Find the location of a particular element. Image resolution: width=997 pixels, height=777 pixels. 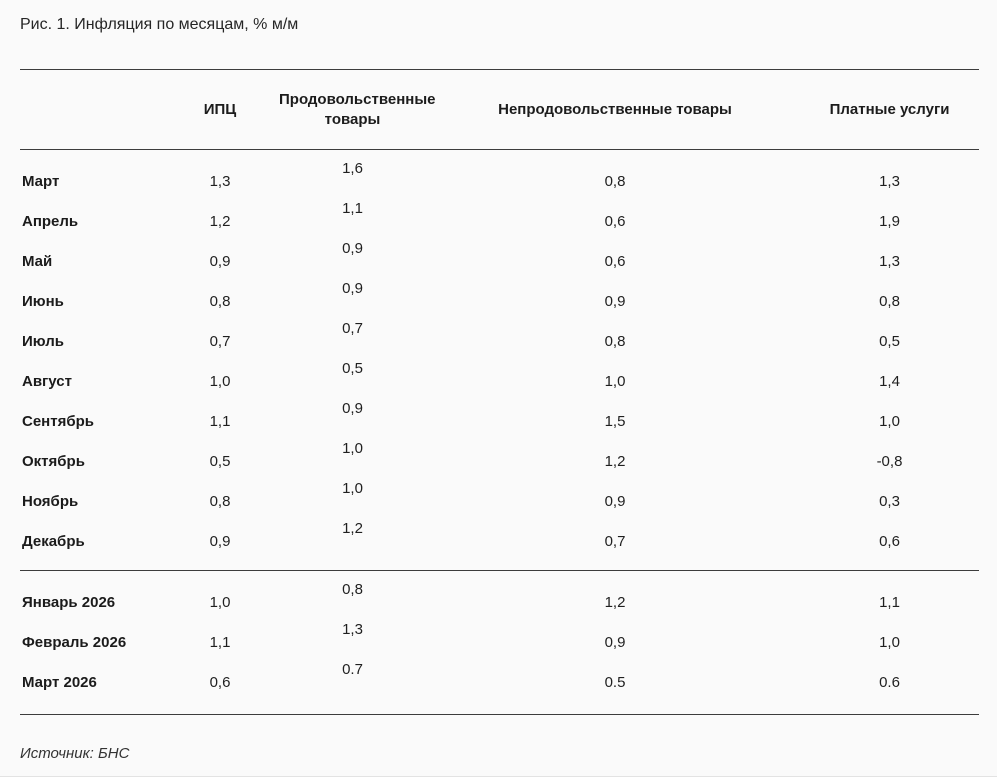

row-month-label: Ноябрь is located at coordinates (50, 501).